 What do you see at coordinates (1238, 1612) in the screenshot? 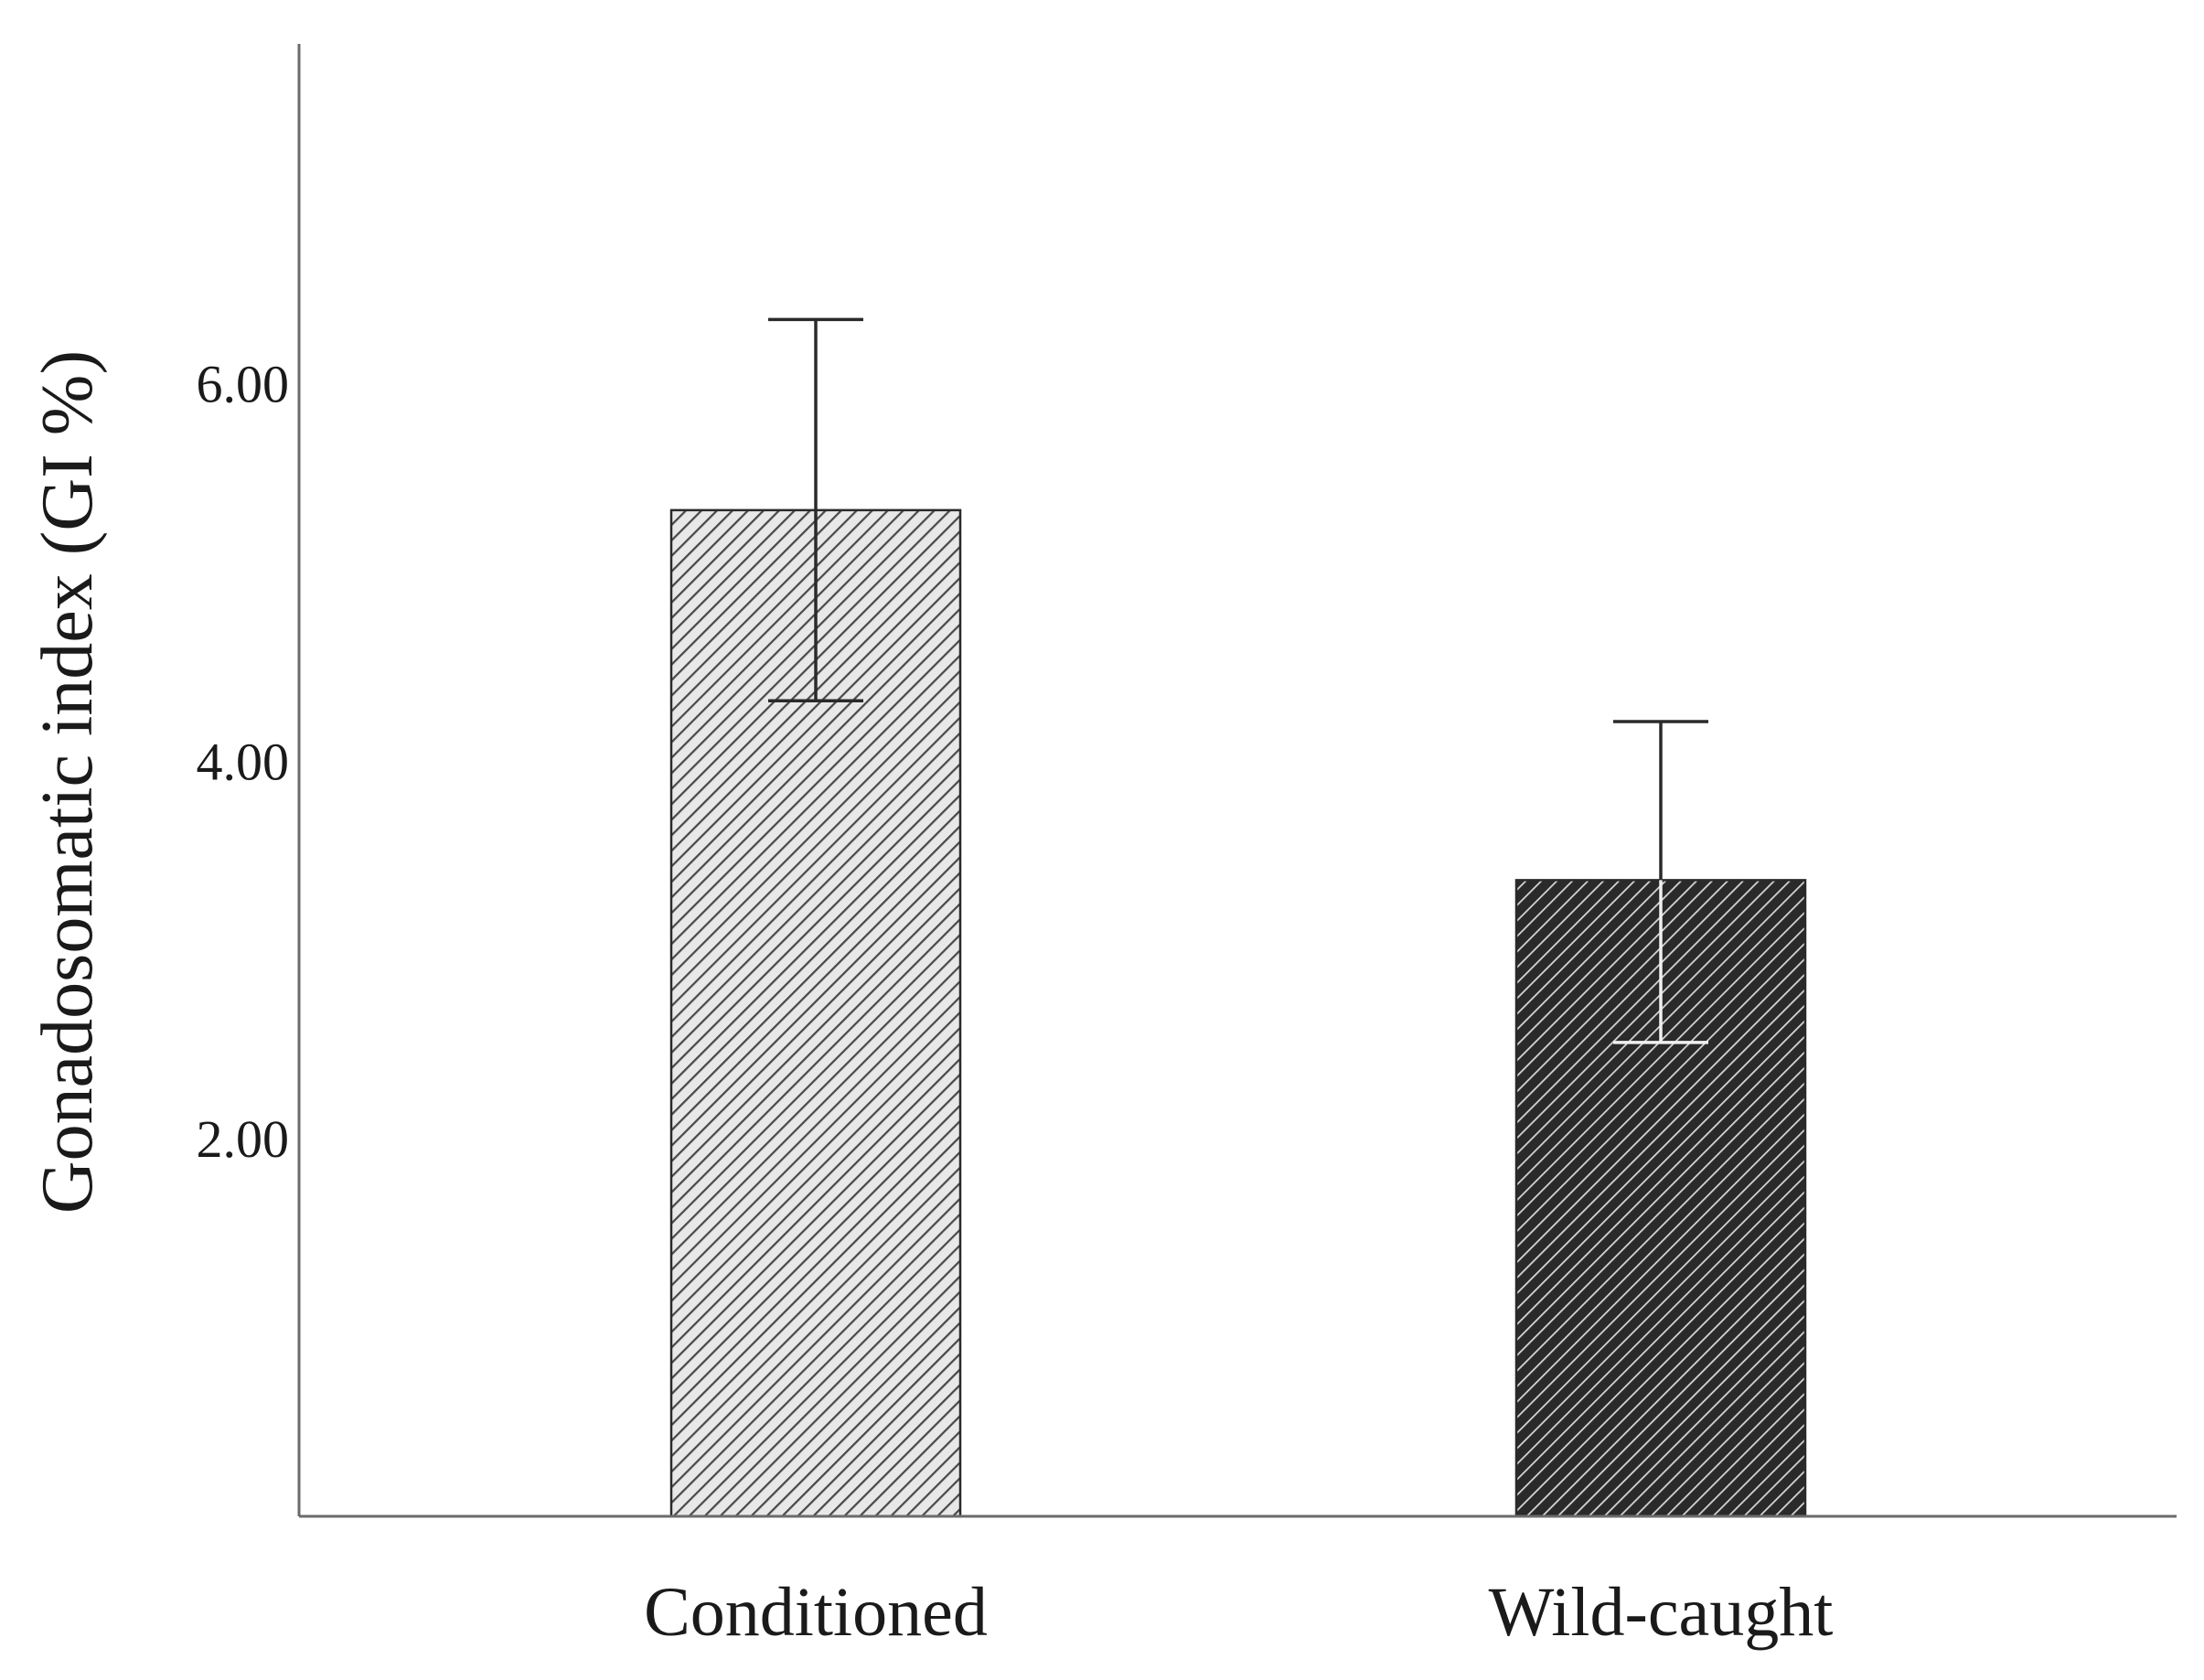
I see `category-labels: Conditioned Wild-caught` at bounding box center [1238, 1612].